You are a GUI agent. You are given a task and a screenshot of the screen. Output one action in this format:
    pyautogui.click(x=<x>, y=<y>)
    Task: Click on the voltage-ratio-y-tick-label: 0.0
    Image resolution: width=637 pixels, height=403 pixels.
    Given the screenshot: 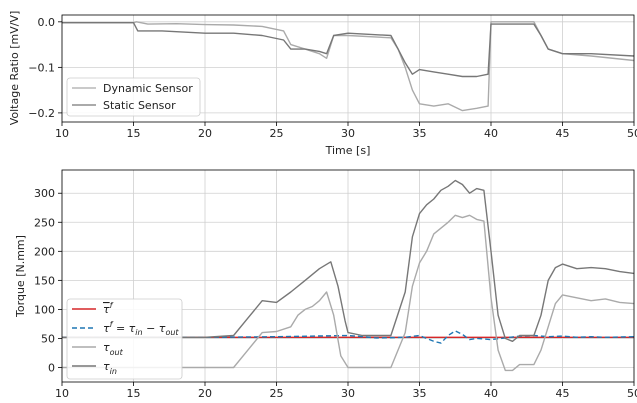 What is the action you would take?
    pyautogui.click(x=47, y=22)
    